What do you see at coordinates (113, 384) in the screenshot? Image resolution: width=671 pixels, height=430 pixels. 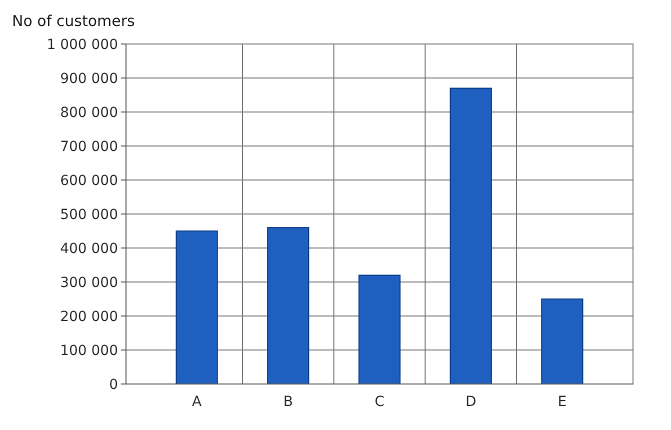 I see `y-tick-label: 0` at bounding box center [113, 384].